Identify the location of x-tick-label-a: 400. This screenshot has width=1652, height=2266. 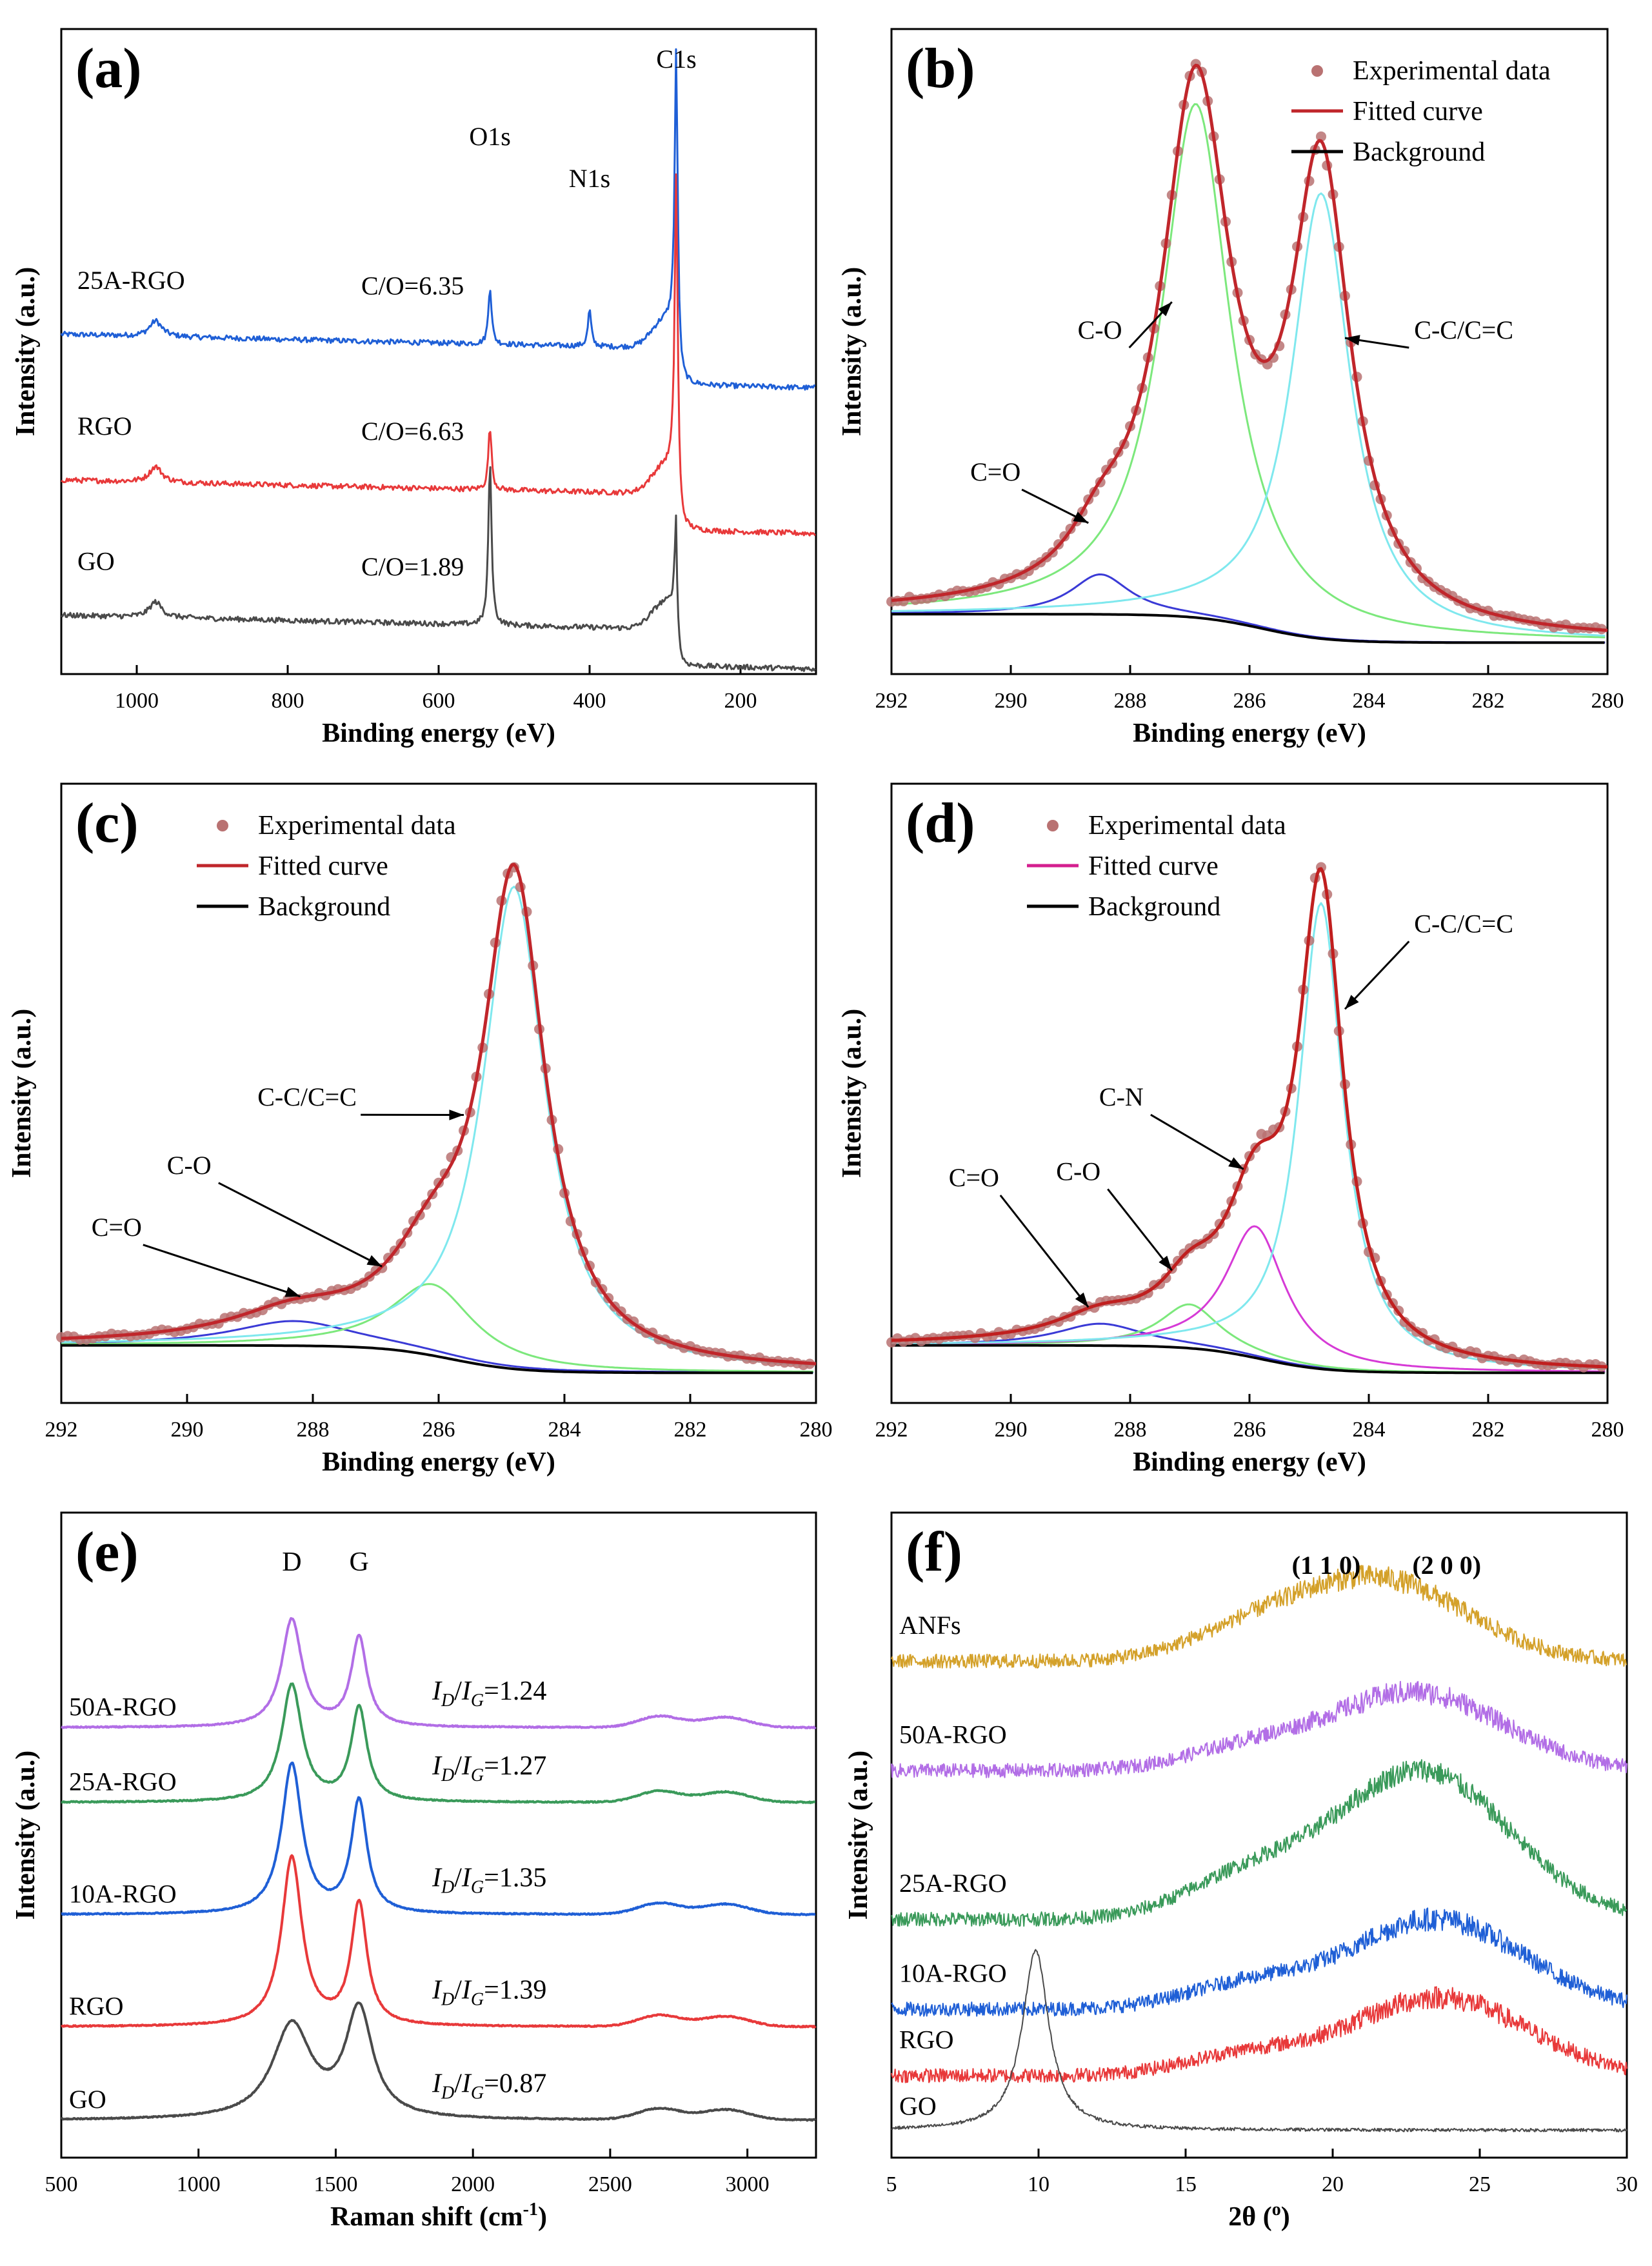
(589, 701).